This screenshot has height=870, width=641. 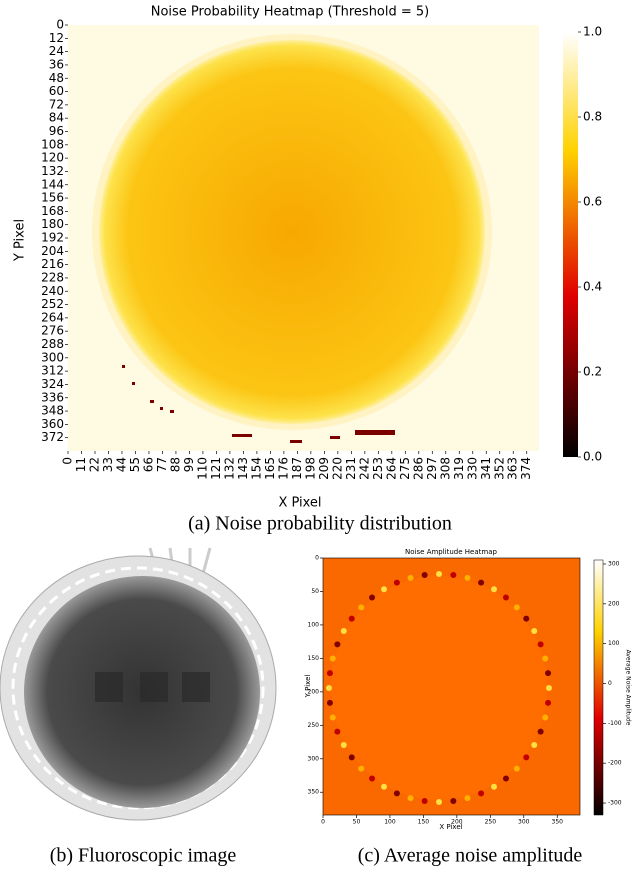 I want to click on y-tick-label: 60, so click(x=56, y=91).